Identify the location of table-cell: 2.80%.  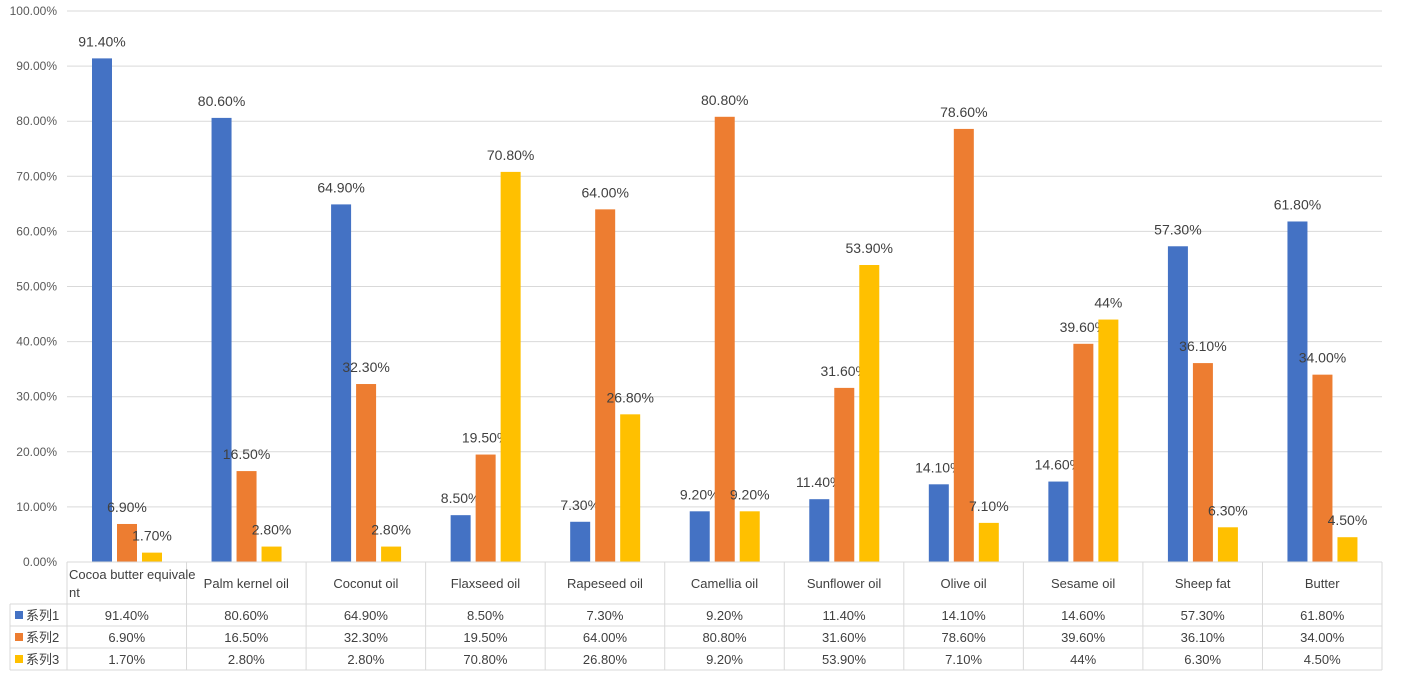
(365, 659).